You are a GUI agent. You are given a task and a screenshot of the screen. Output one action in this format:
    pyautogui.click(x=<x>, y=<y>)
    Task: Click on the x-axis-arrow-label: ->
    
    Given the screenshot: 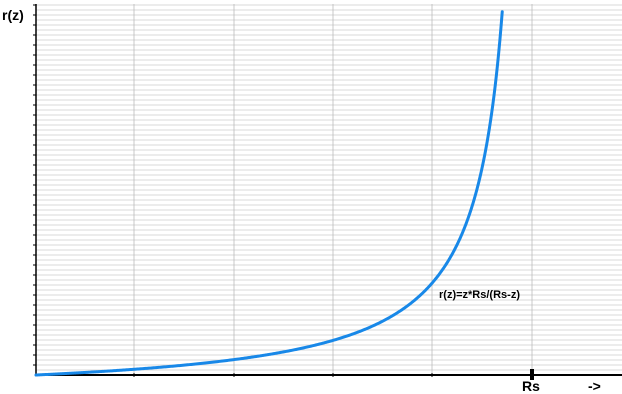 What is the action you would take?
    pyautogui.click(x=594, y=386)
    